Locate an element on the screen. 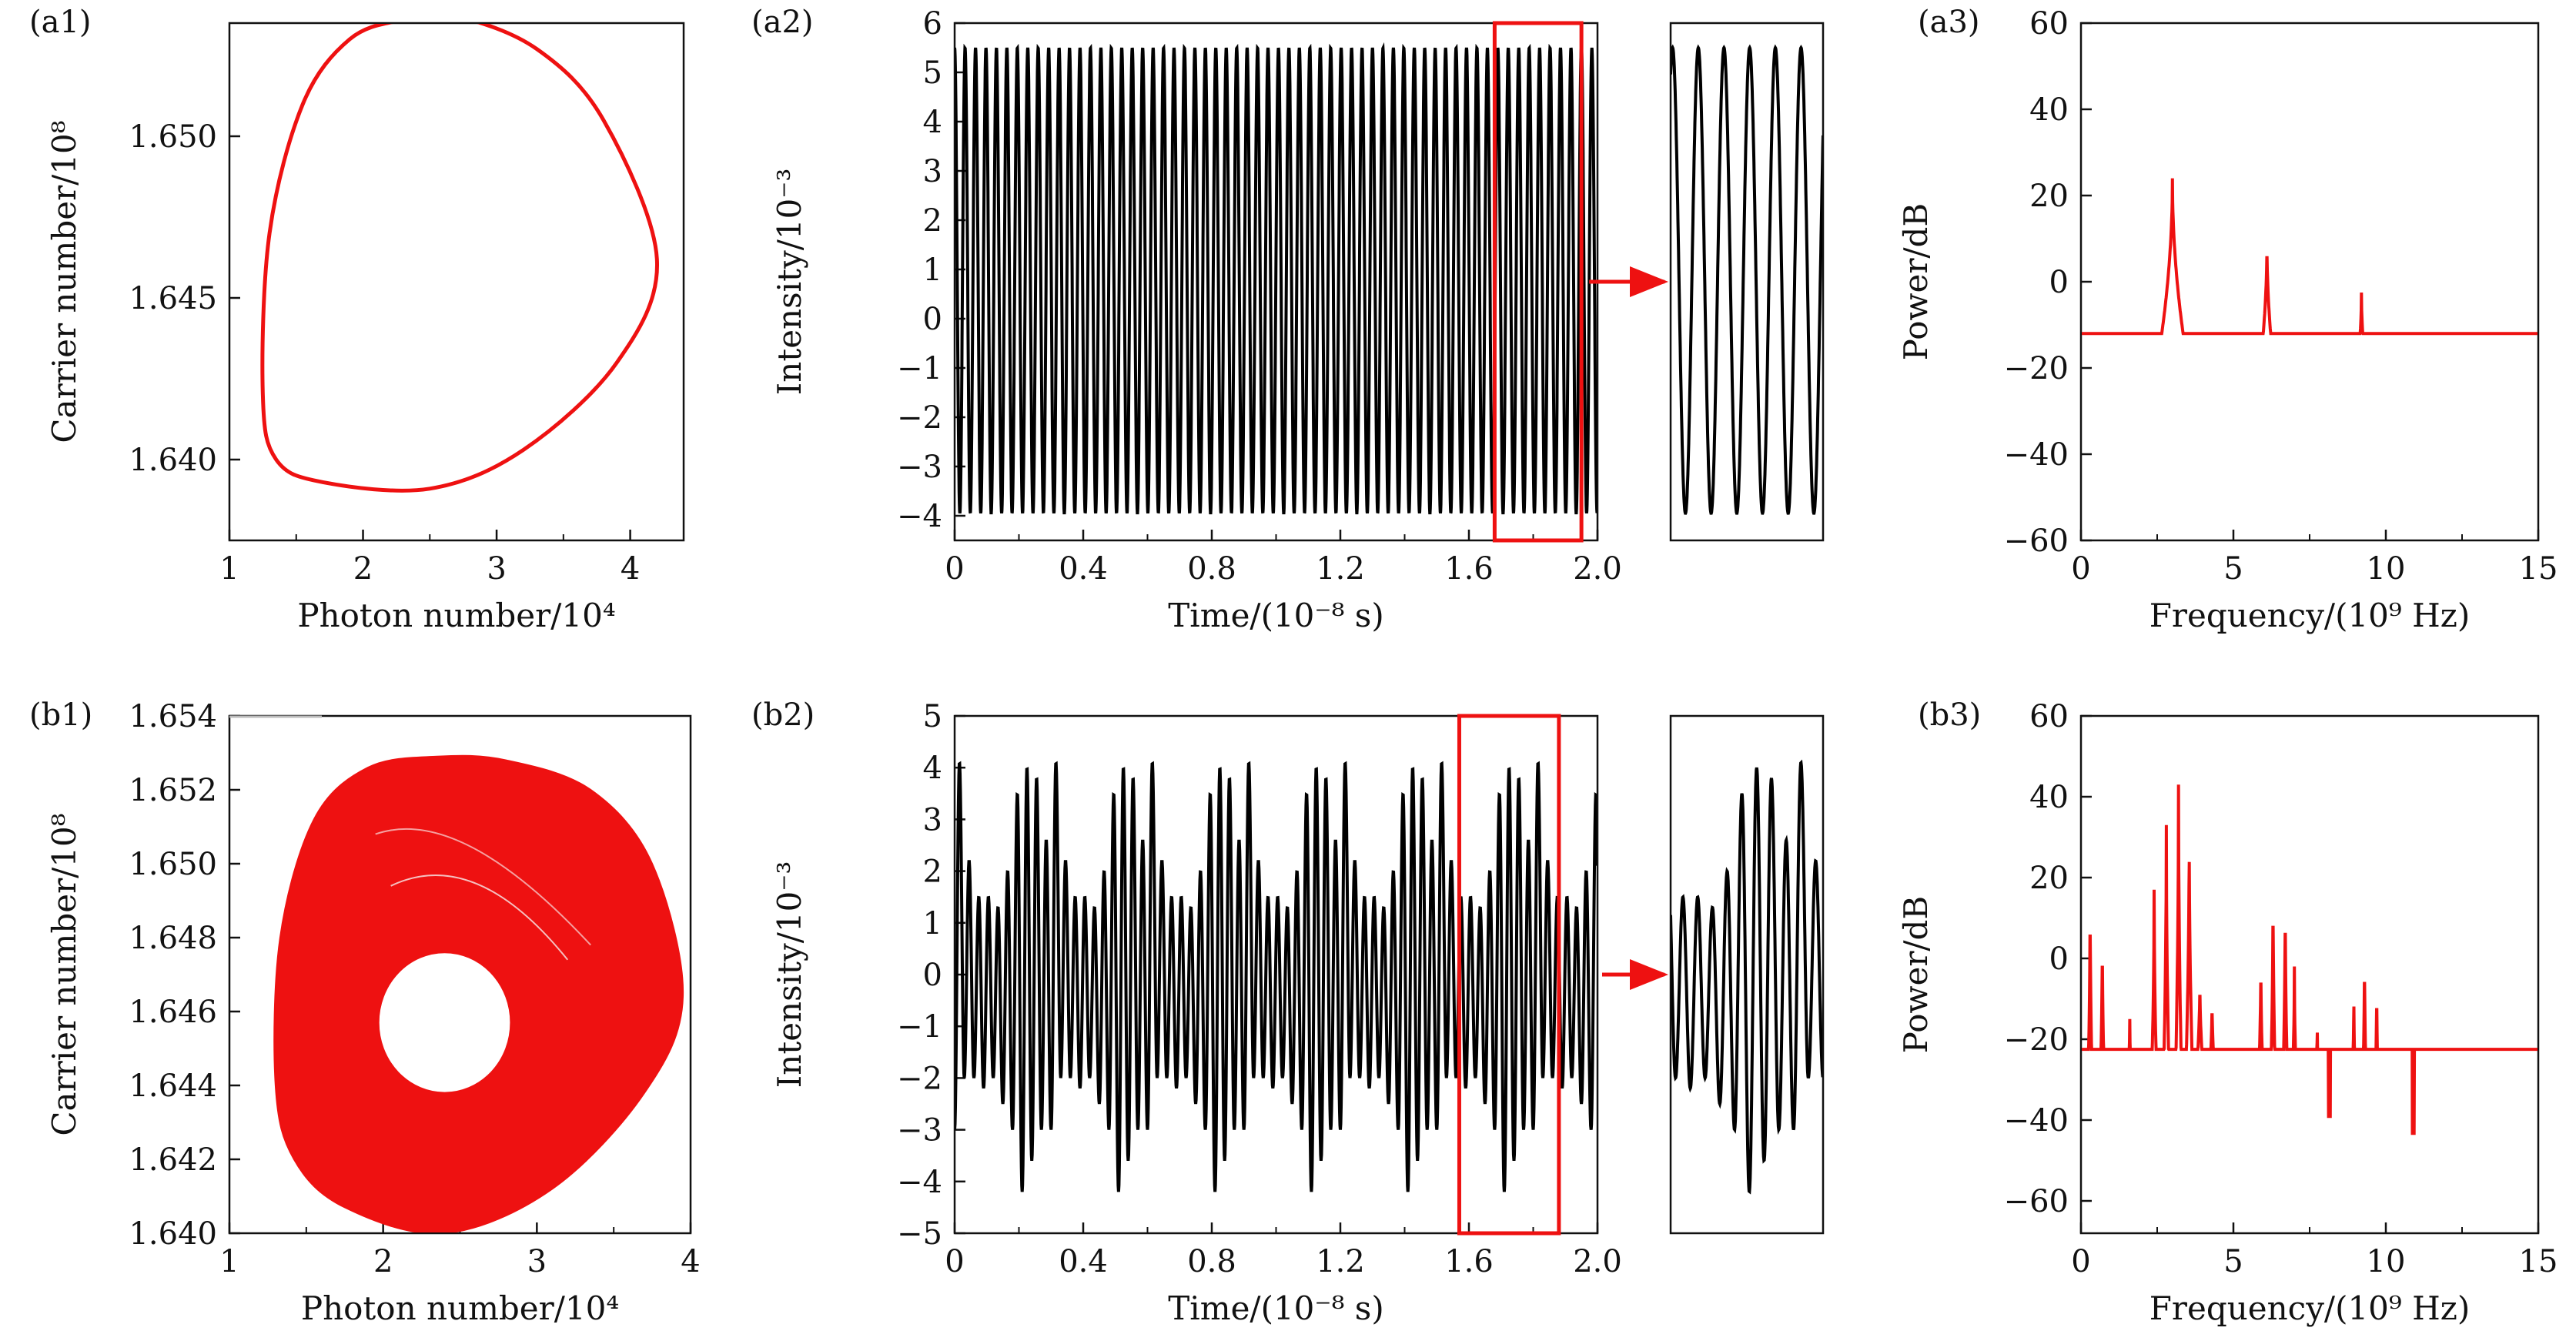  panel-label: (a2) is located at coordinates (783, 22).